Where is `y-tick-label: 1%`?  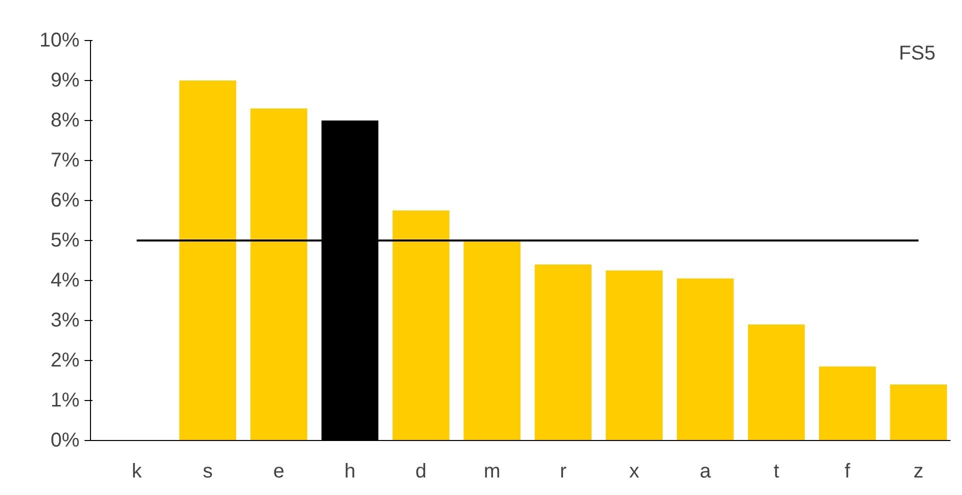
y-tick-label: 1% is located at coordinates (65, 401).